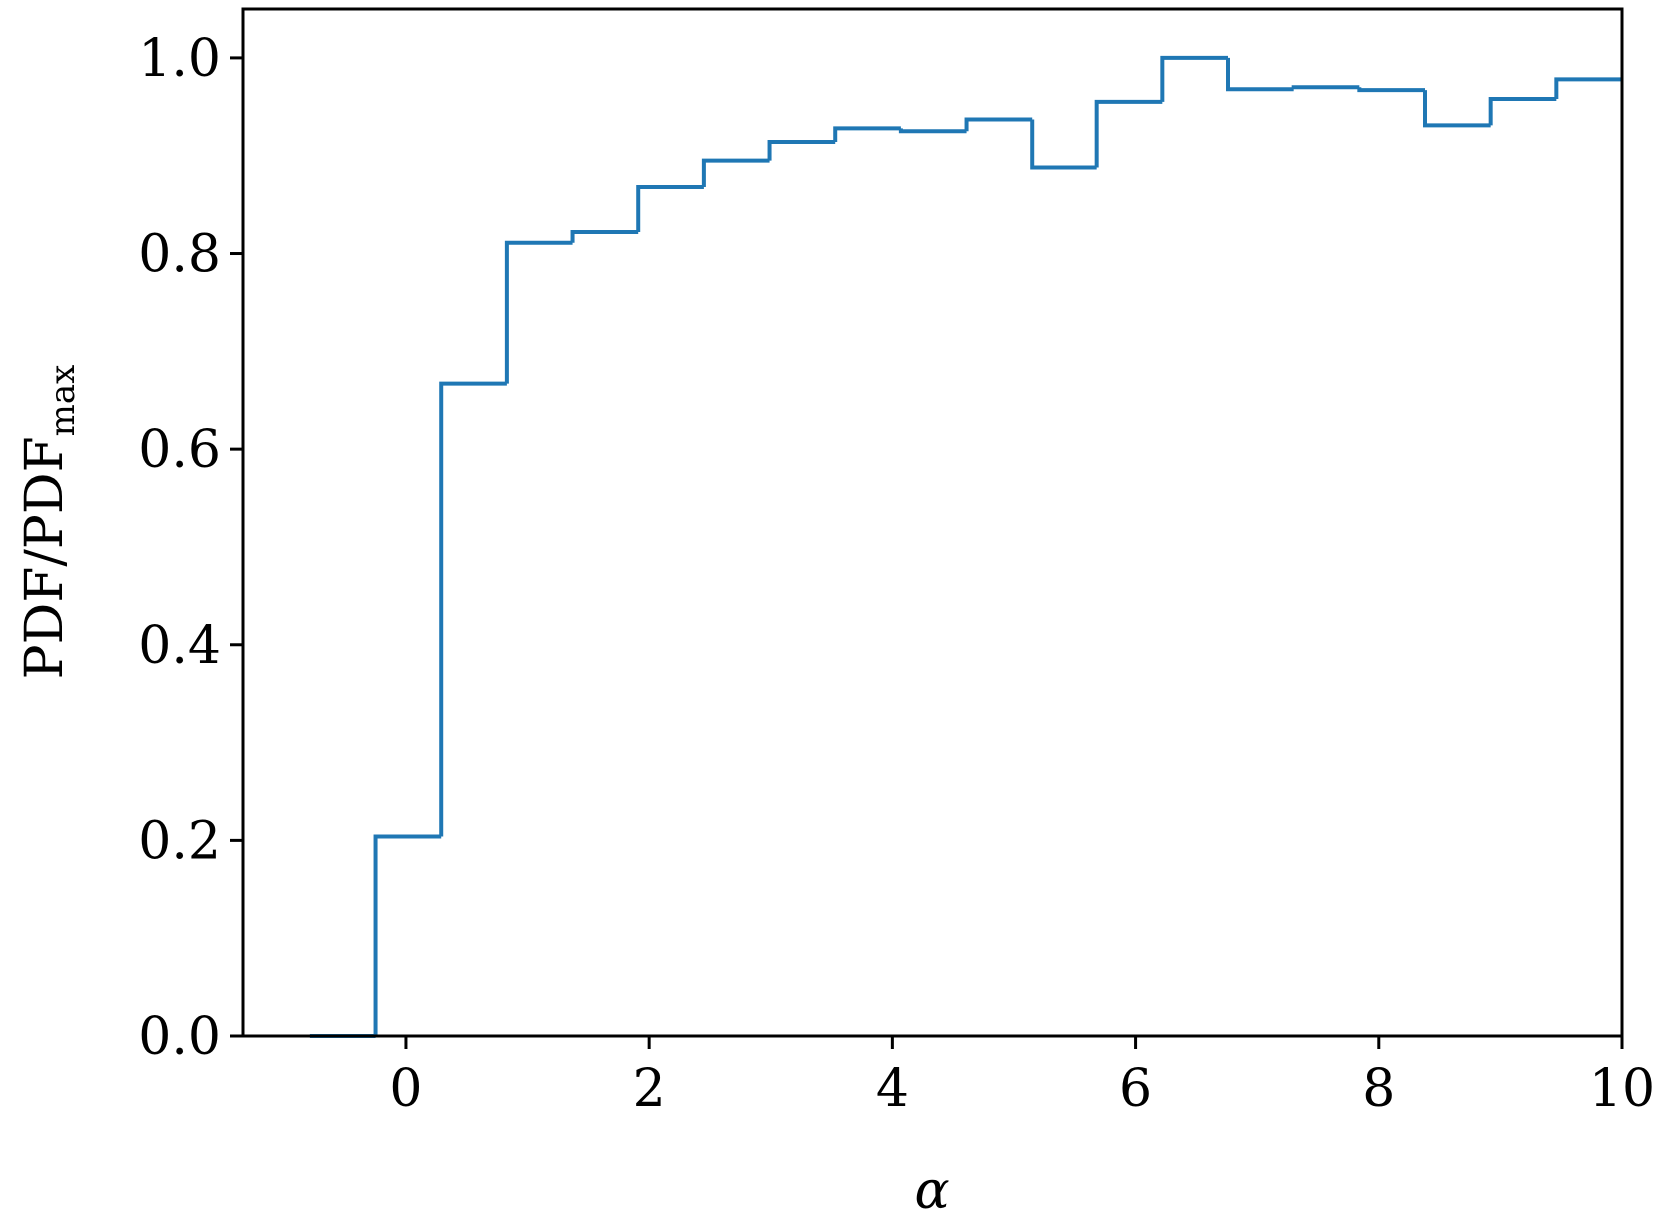 The height and width of the screenshot is (1227, 1663). Describe the element at coordinates (405, 1089) in the screenshot. I see `x-tick-label: 0` at that location.